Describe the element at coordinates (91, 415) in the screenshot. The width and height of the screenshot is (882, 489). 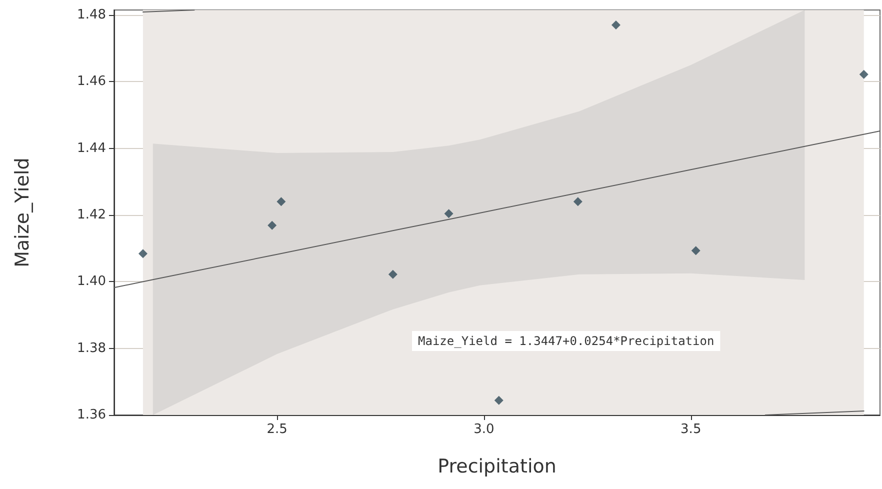
I see `y-tick-label: 1.36` at that location.